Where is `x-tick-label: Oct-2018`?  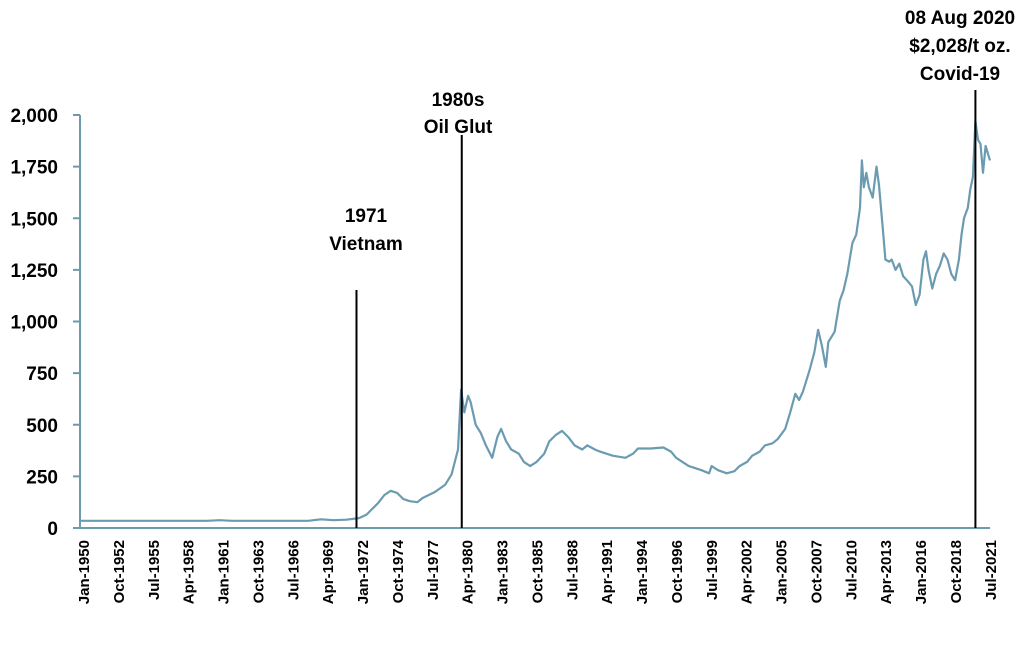
x-tick-label: Oct-2018 is located at coordinates (956, 571).